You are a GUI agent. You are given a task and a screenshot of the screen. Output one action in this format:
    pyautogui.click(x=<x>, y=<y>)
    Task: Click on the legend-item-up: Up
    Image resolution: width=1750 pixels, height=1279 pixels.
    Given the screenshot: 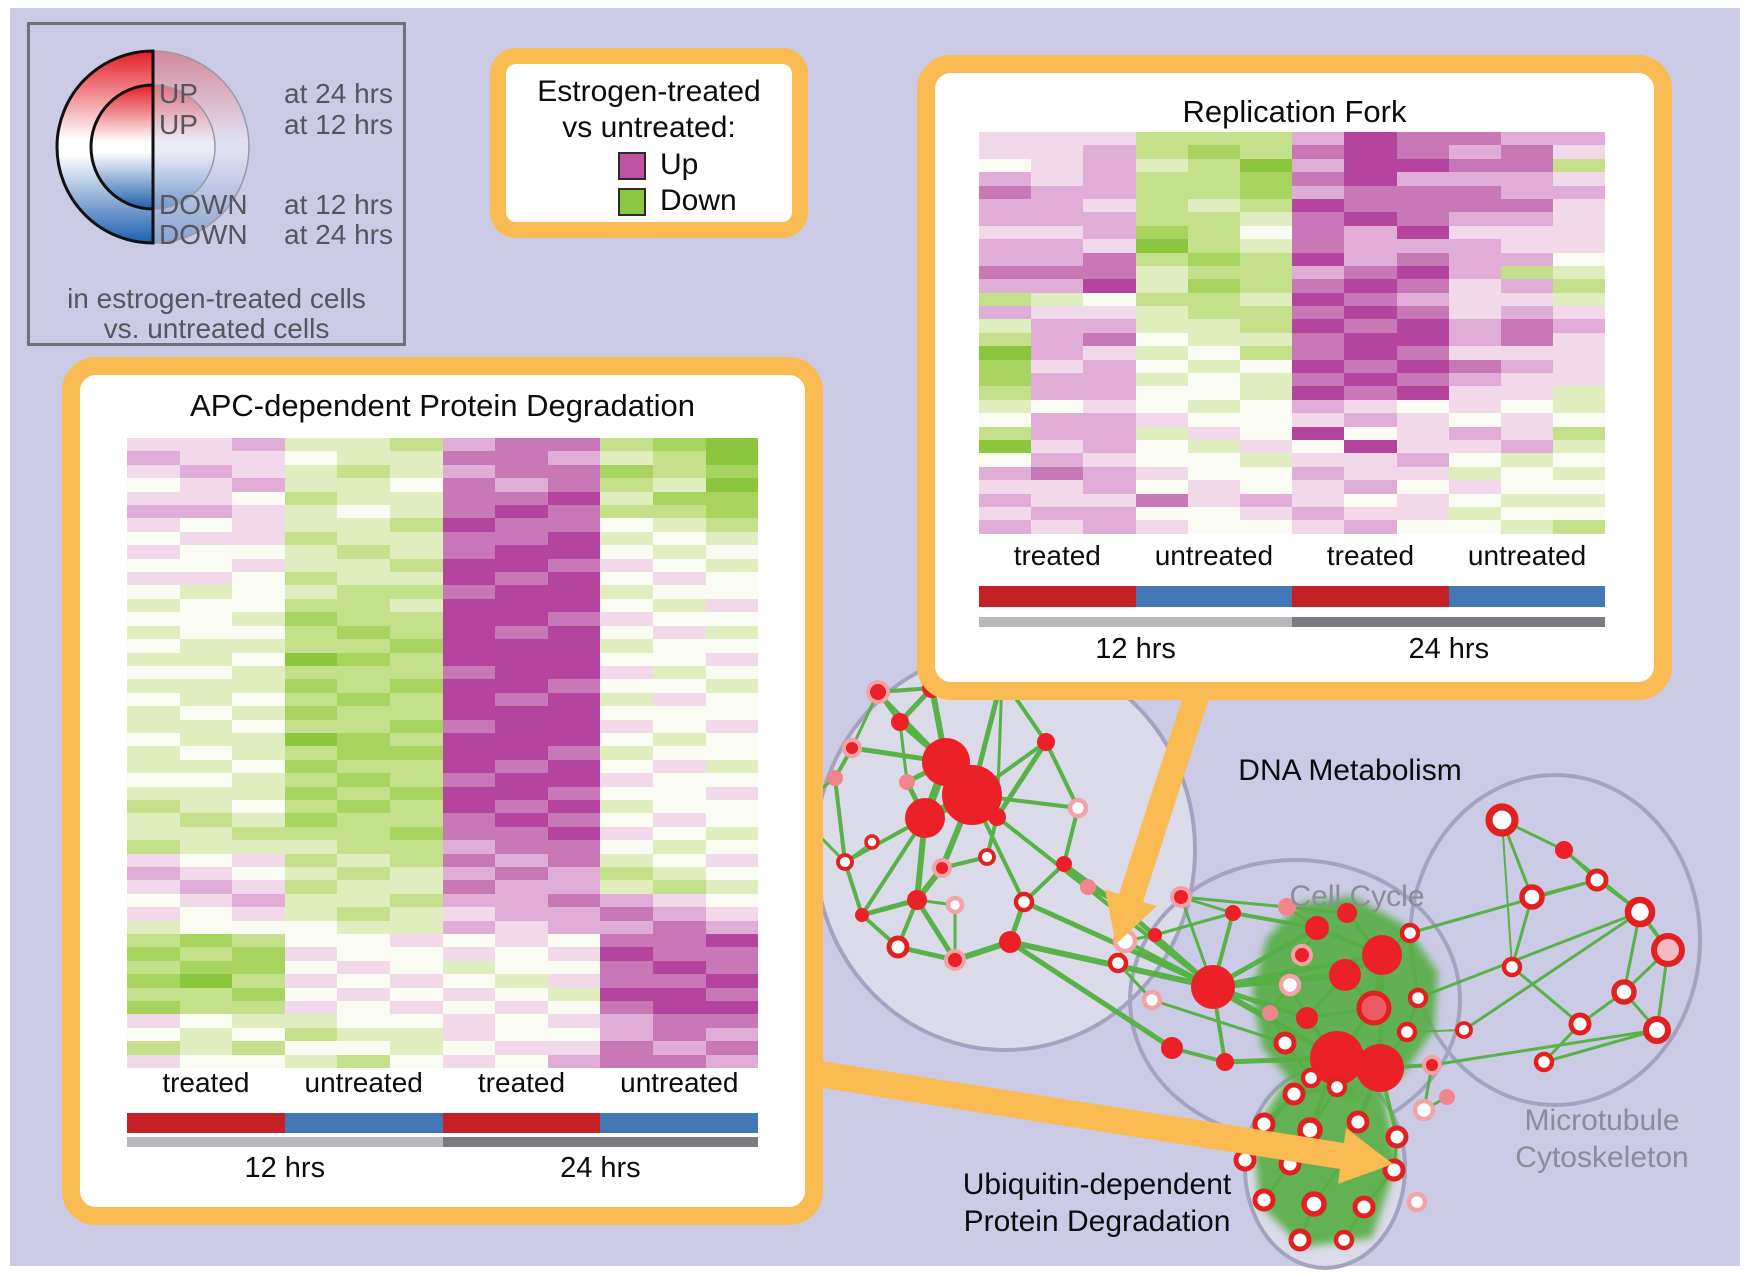 What is the action you would take?
    pyautogui.click(x=649, y=165)
    